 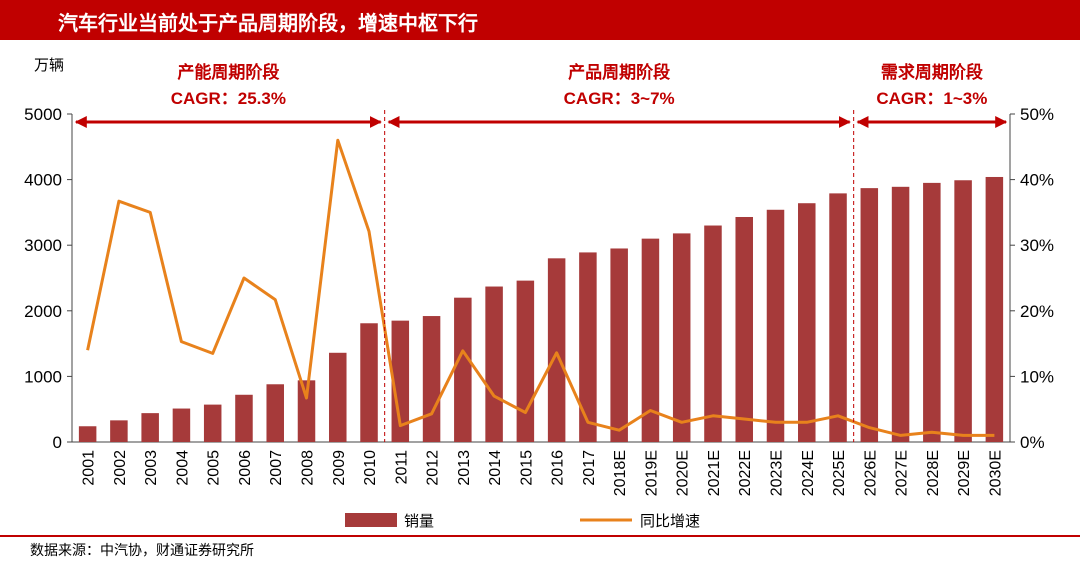 I want to click on phase-cagr: CAGR：3~7%, so click(x=619, y=98).